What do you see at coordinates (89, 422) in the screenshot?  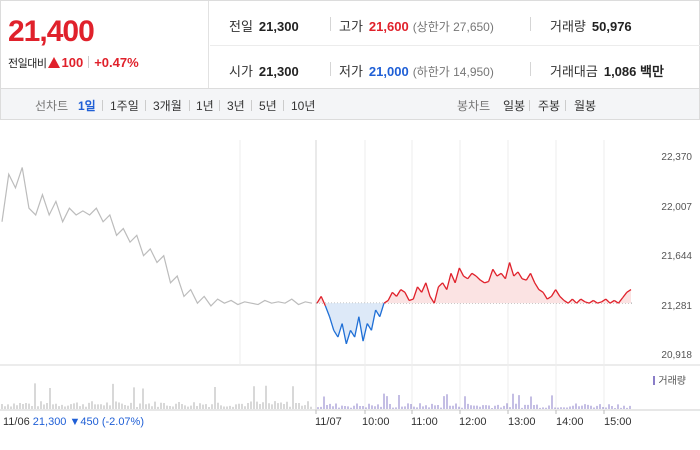 I see `prev-day-change: 450` at bounding box center [89, 422].